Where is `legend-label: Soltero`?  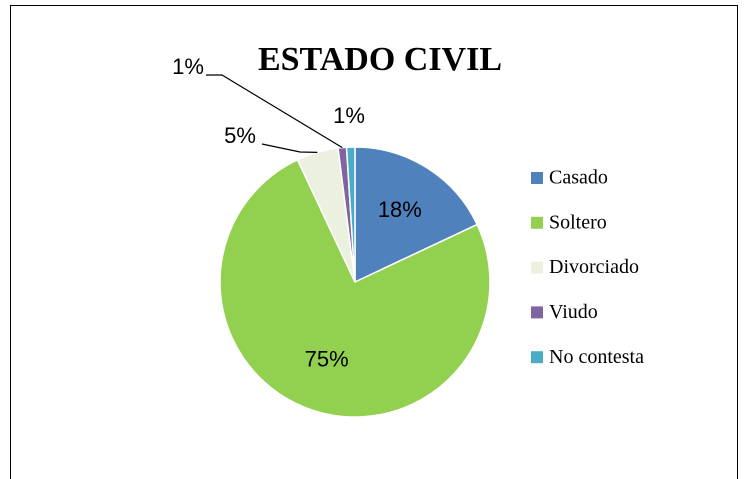 legend-label: Soltero is located at coordinates (578, 222).